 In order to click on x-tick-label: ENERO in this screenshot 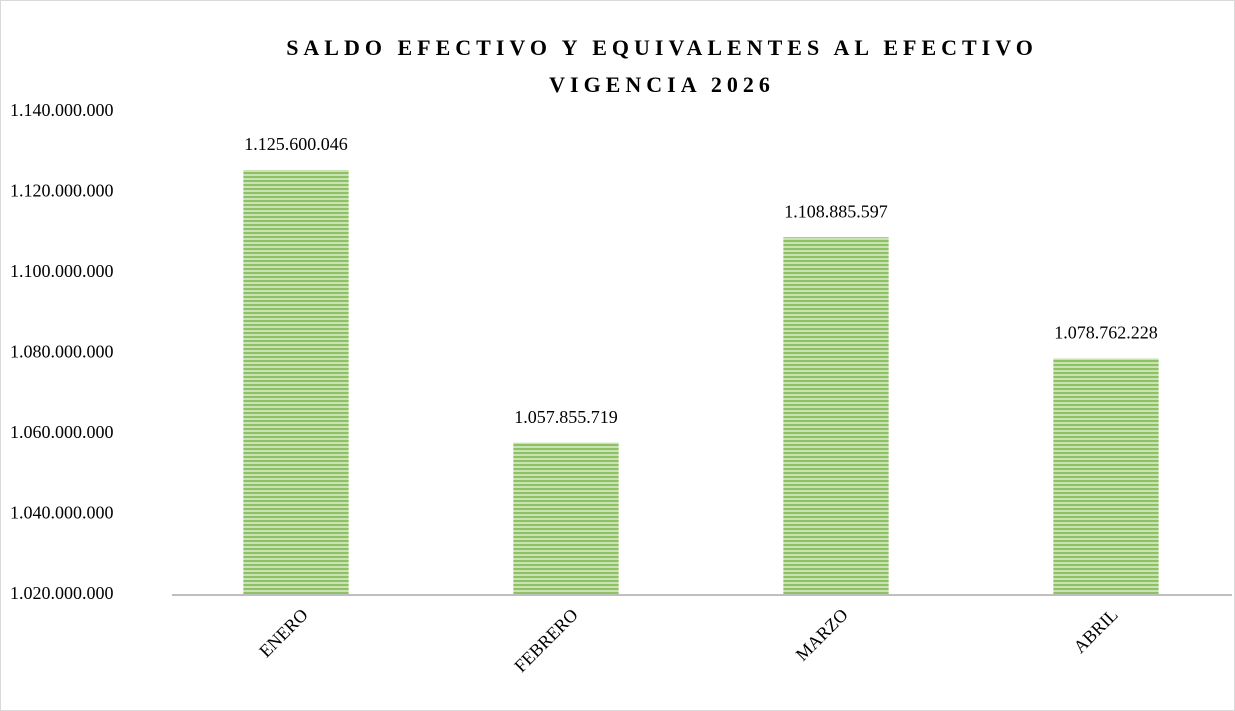, I will do `click(283, 633)`.